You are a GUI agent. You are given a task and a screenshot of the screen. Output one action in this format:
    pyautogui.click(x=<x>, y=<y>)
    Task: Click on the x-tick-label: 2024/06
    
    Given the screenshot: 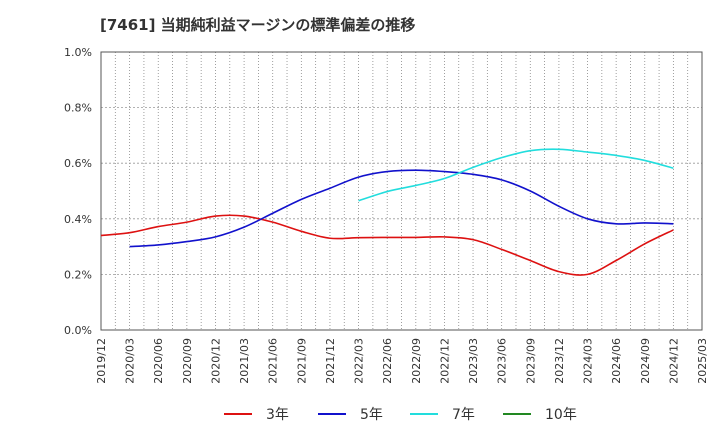 What is the action you would take?
    pyautogui.click(x=616, y=361)
    